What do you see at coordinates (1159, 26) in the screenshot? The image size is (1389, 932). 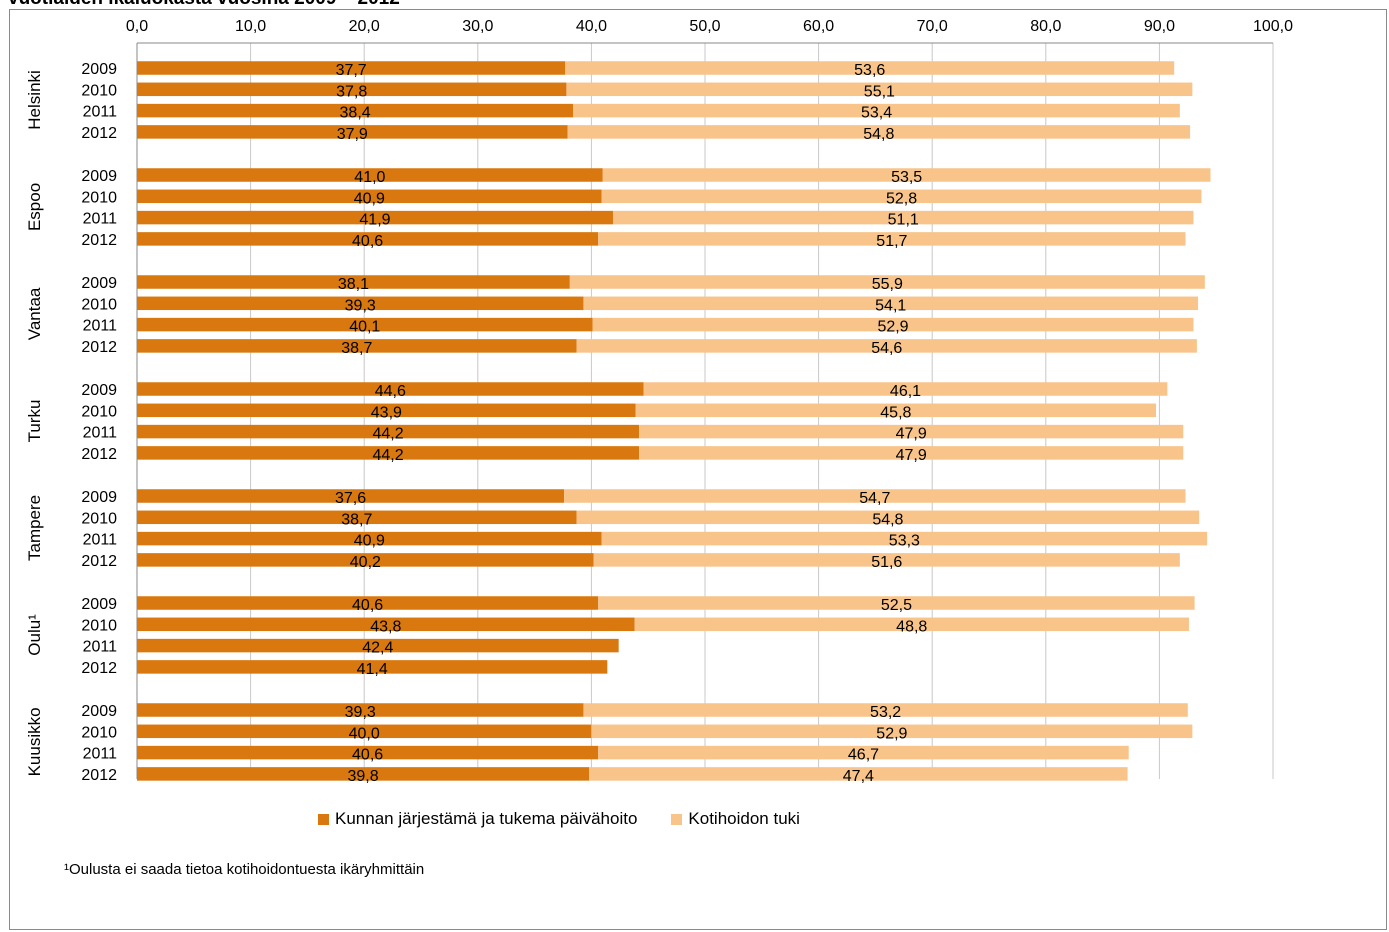 I see `x-tick-label: 90,0` at bounding box center [1159, 26].